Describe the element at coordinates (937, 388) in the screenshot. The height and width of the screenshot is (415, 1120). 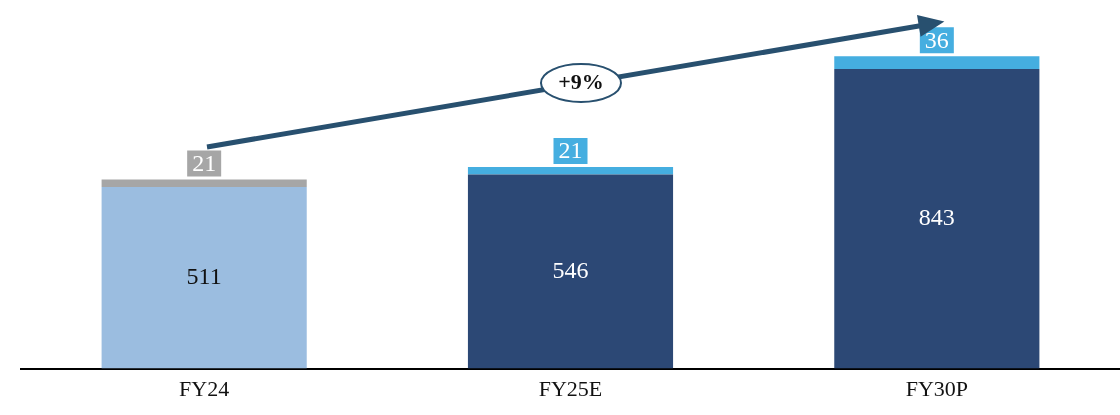
I see `x-tick-label: FY30P` at that location.